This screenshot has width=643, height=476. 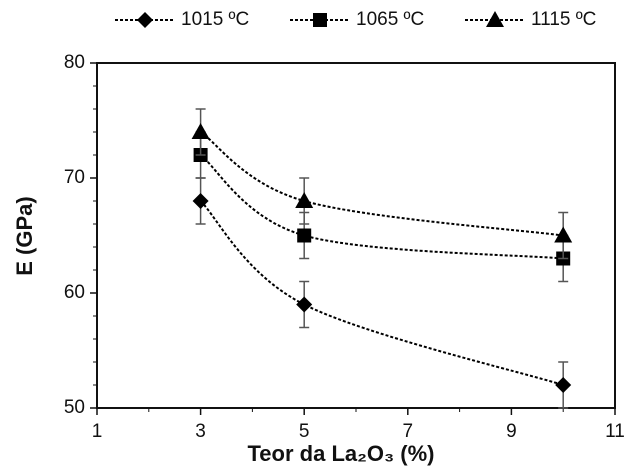 I want to click on x-tick-label: 5, so click(x=304, y=431).